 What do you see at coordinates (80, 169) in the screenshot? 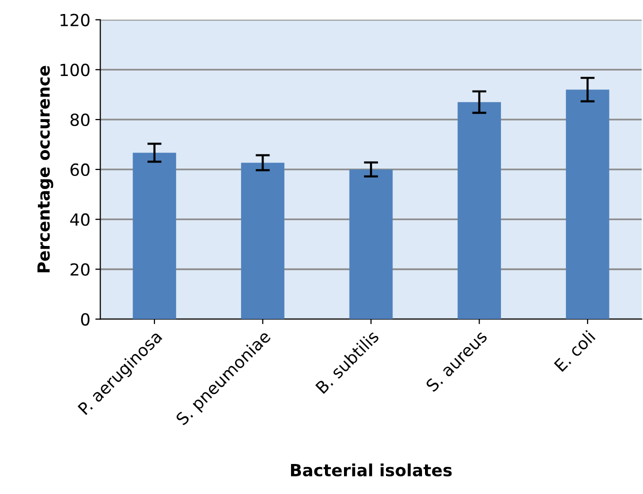
I see `y-tick-label: 60` at bounding box center [80, 169].